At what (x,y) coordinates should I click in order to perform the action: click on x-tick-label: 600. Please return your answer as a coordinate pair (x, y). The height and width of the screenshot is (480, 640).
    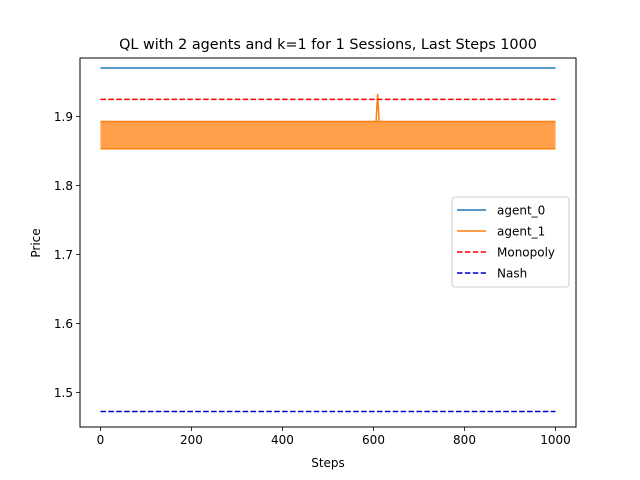
    Looking at the image, I should click on (373, 440).